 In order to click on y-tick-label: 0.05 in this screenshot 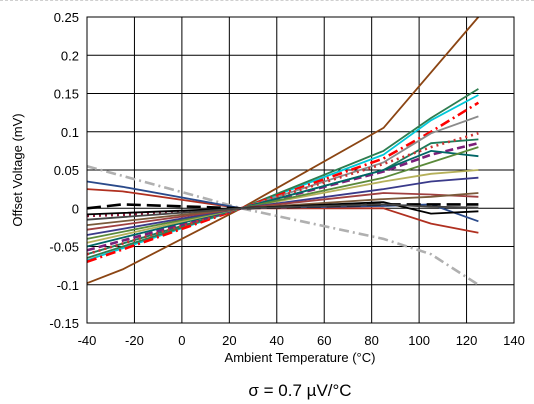, I will do `click(66, 170)`.